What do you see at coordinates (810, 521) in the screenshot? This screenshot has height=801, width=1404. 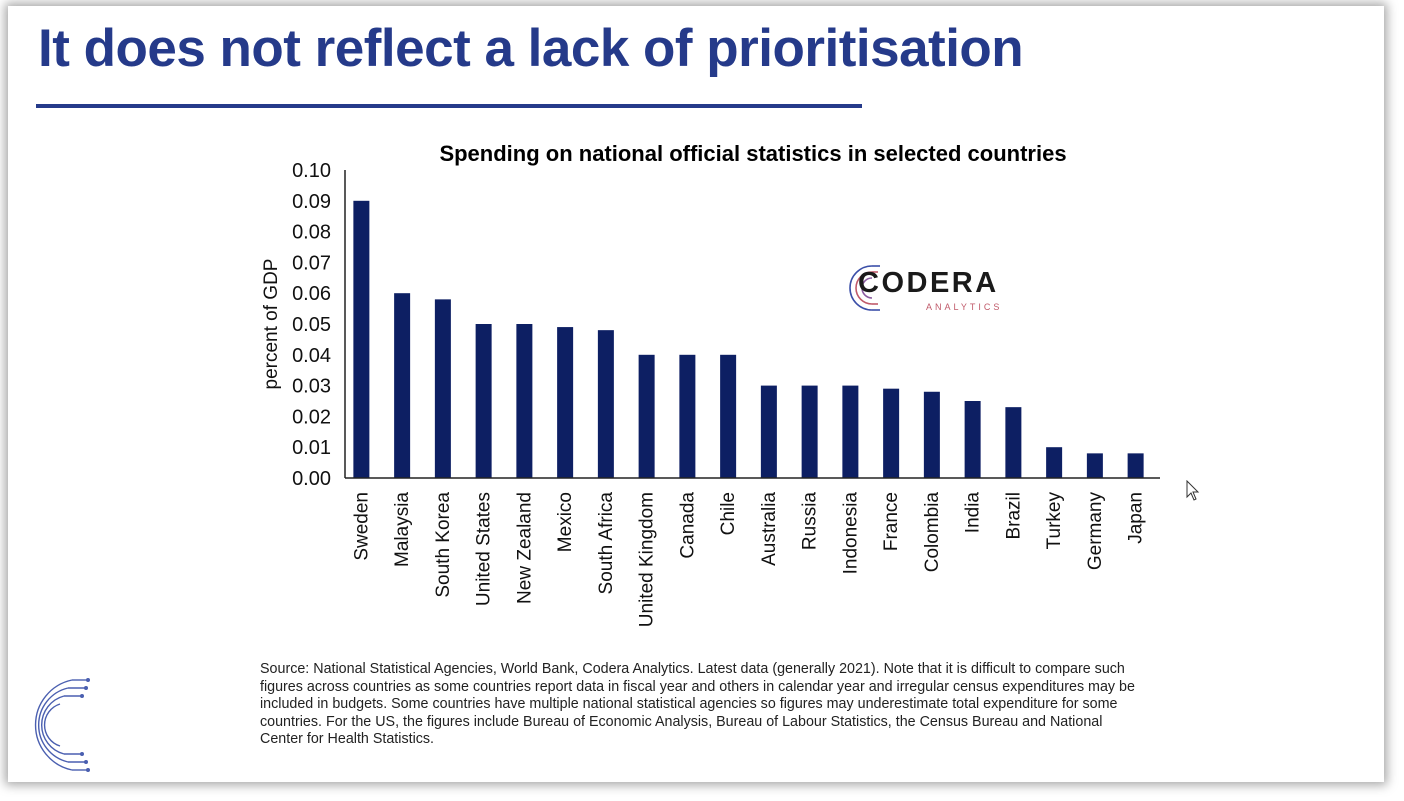 I see `x-tick-label: Russia` at bounding box center [810, 521].